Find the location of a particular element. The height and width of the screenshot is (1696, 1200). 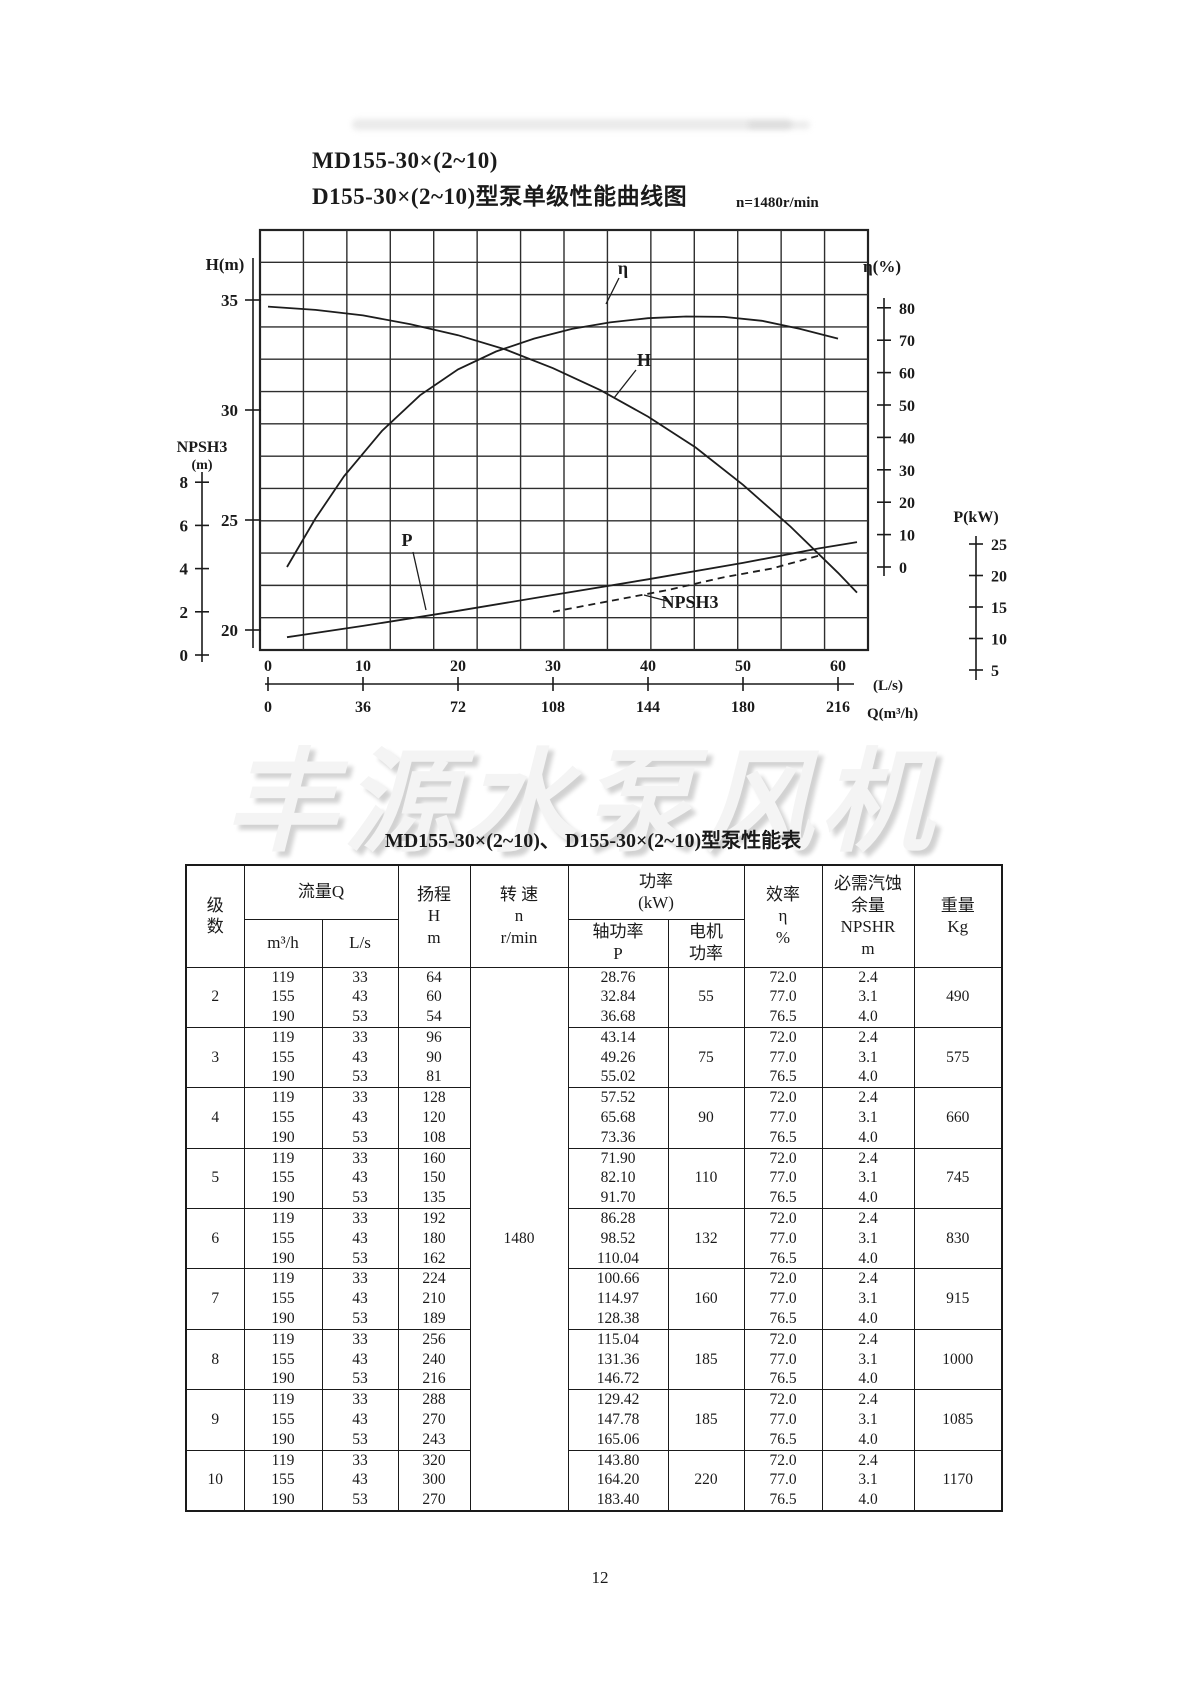

header-shaft-power: 轴功率 P is located at coordinates (618, 943).